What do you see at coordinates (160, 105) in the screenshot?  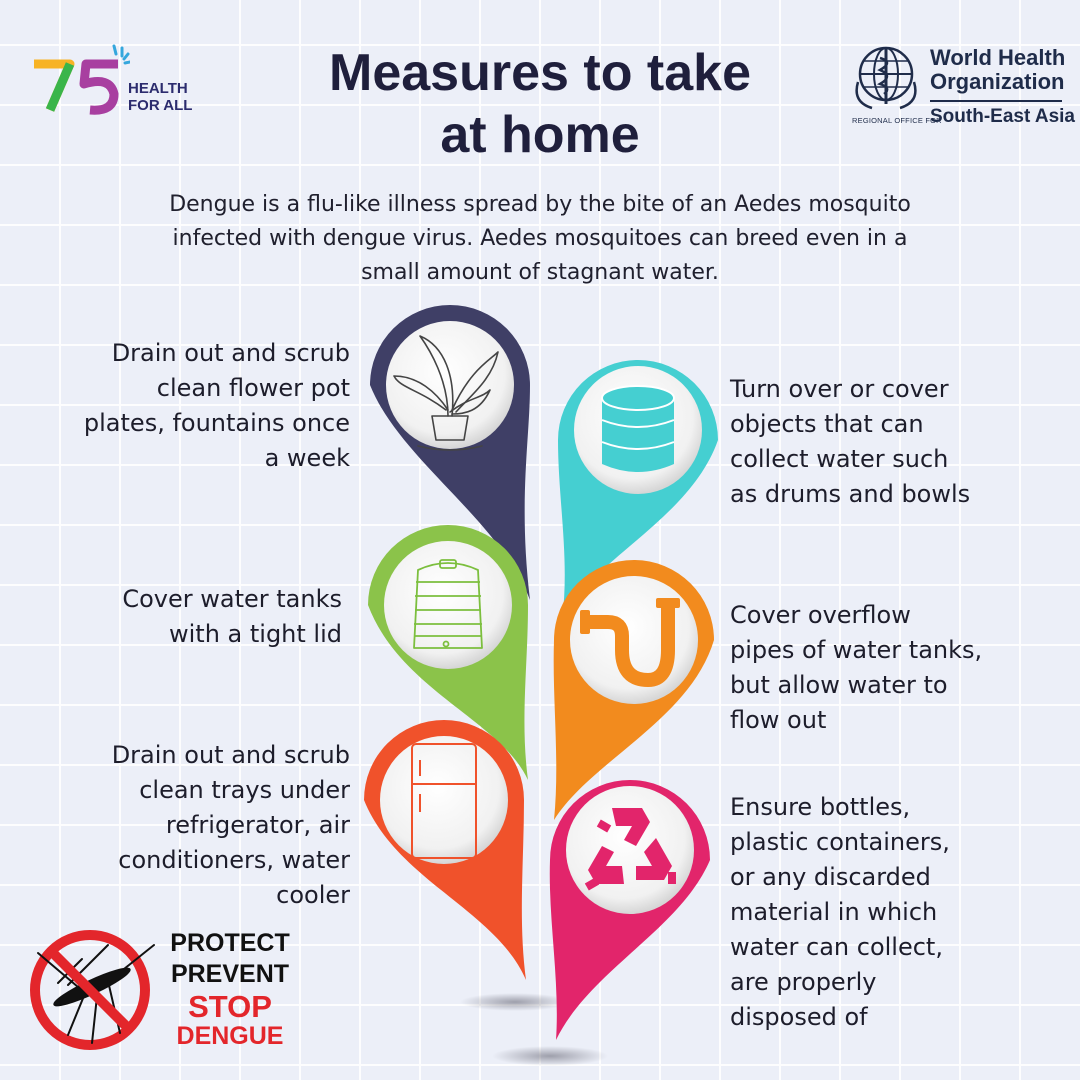 I see `logo-line-for-all: FOR ALL` at bounding box center [160, 105].